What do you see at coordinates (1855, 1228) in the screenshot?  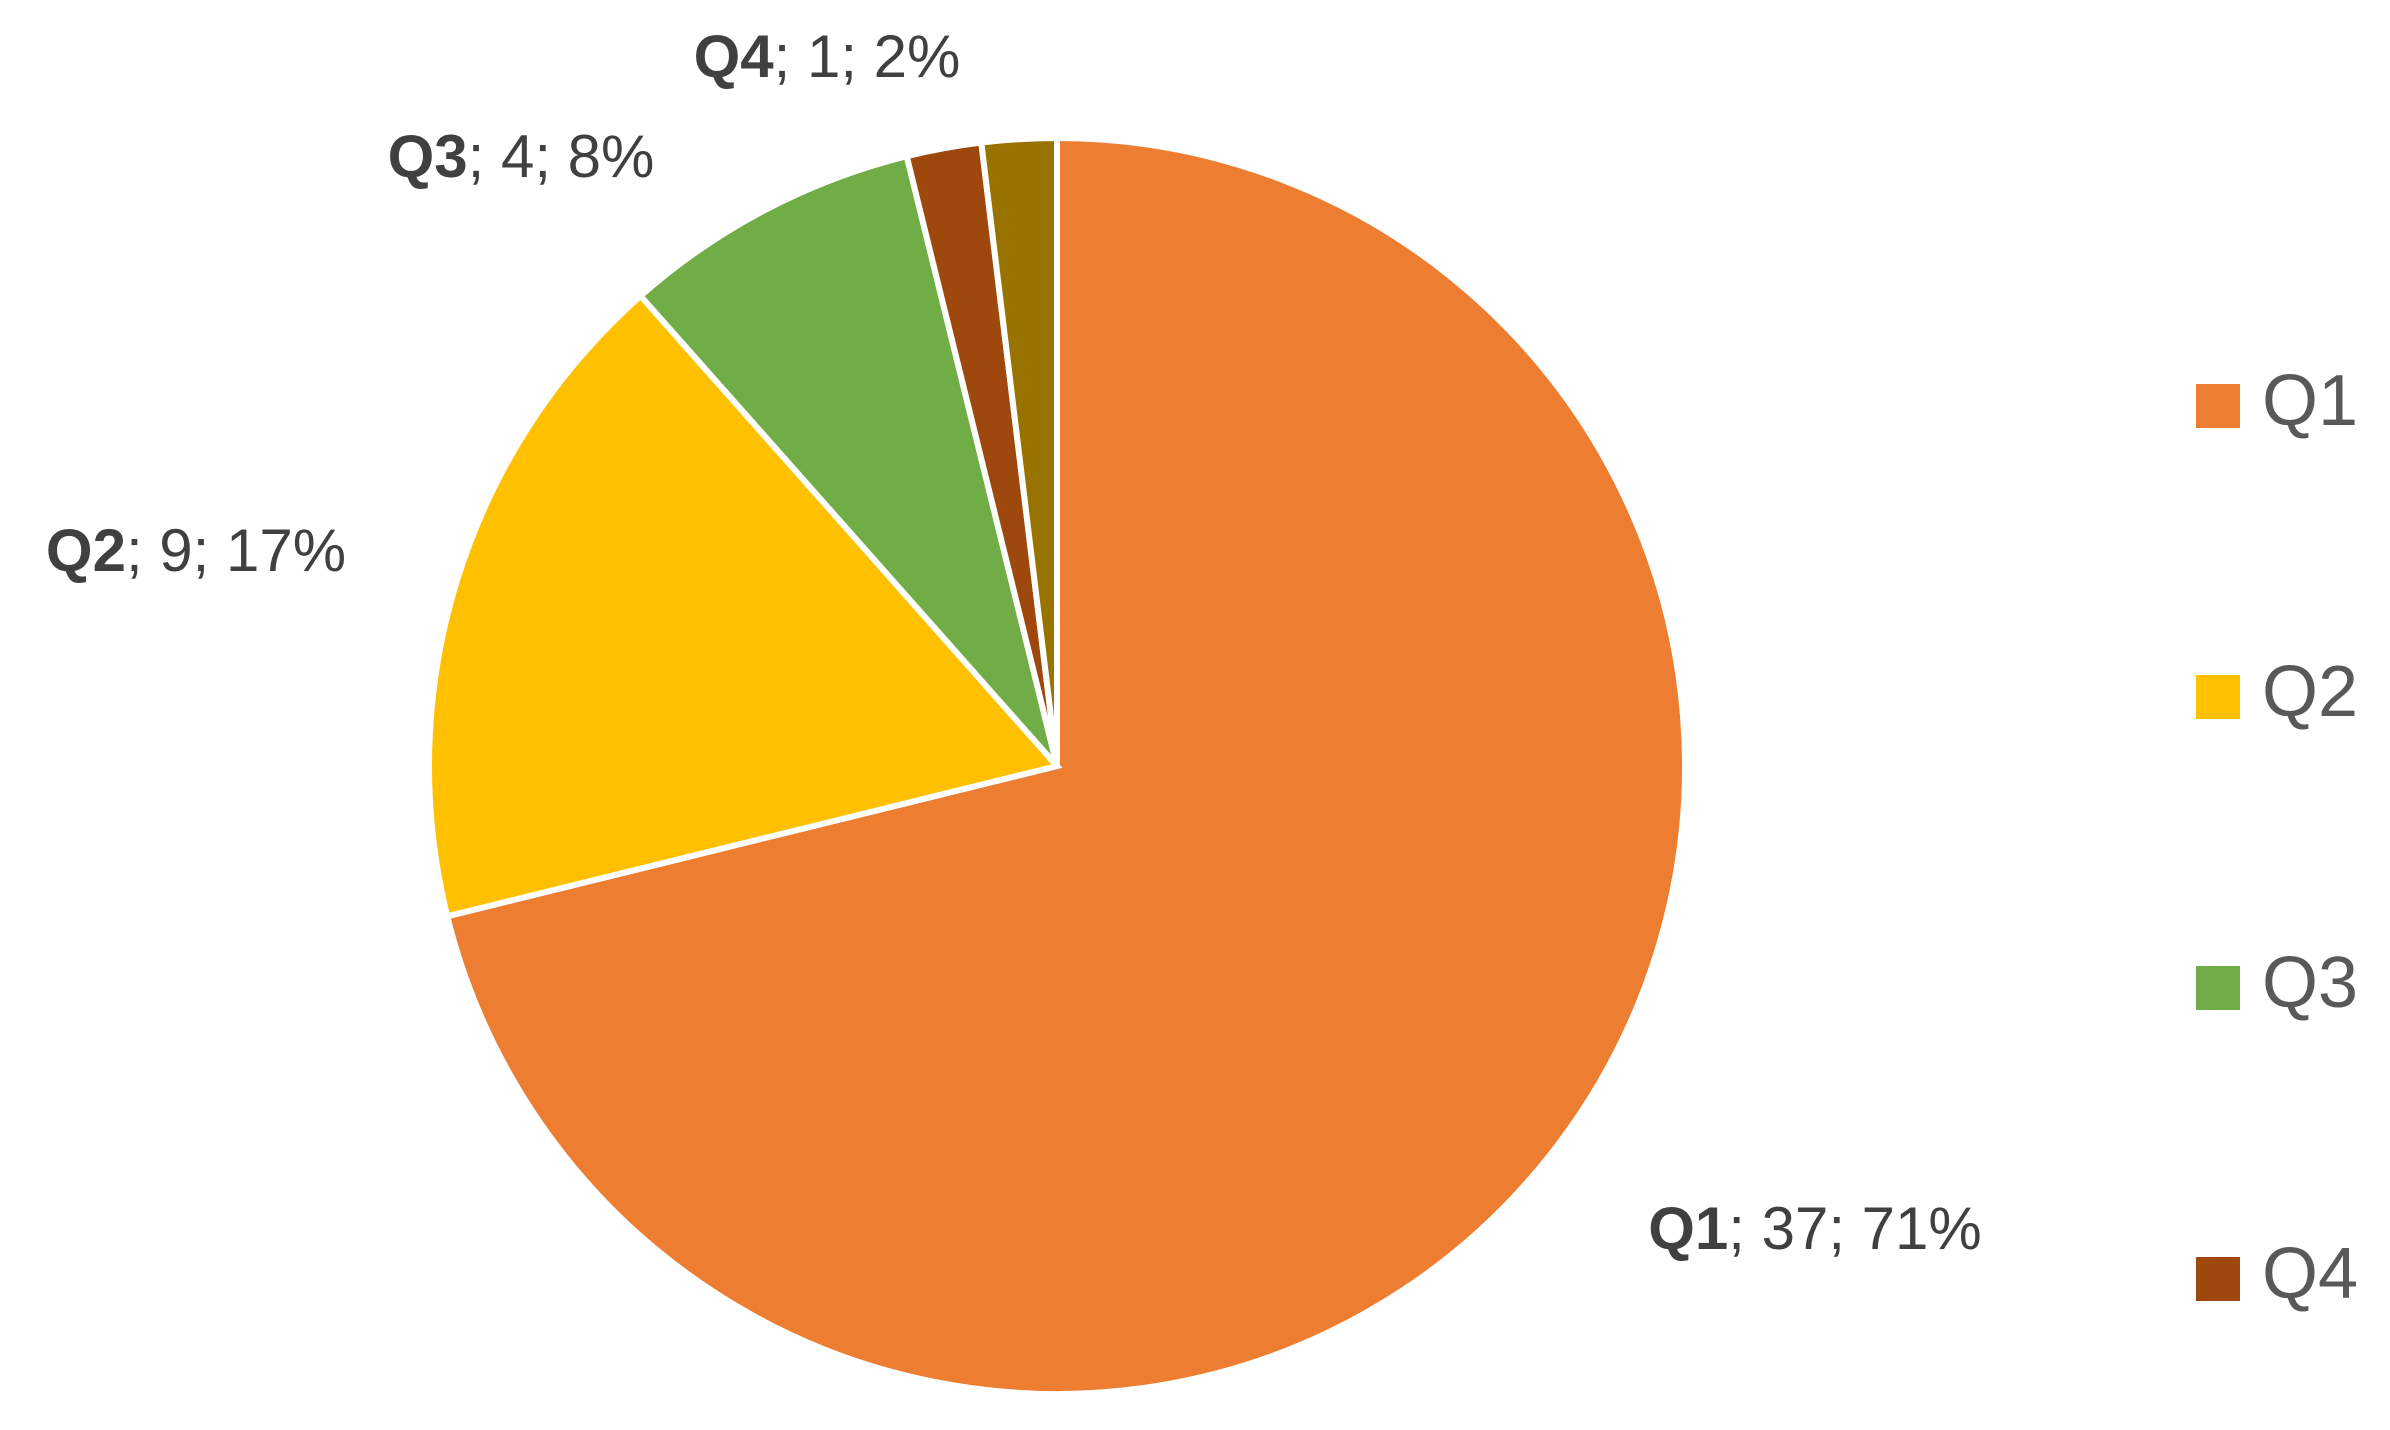 I see `data-label-value: ; 37; 71%` at bounding box center [1855, 1228].